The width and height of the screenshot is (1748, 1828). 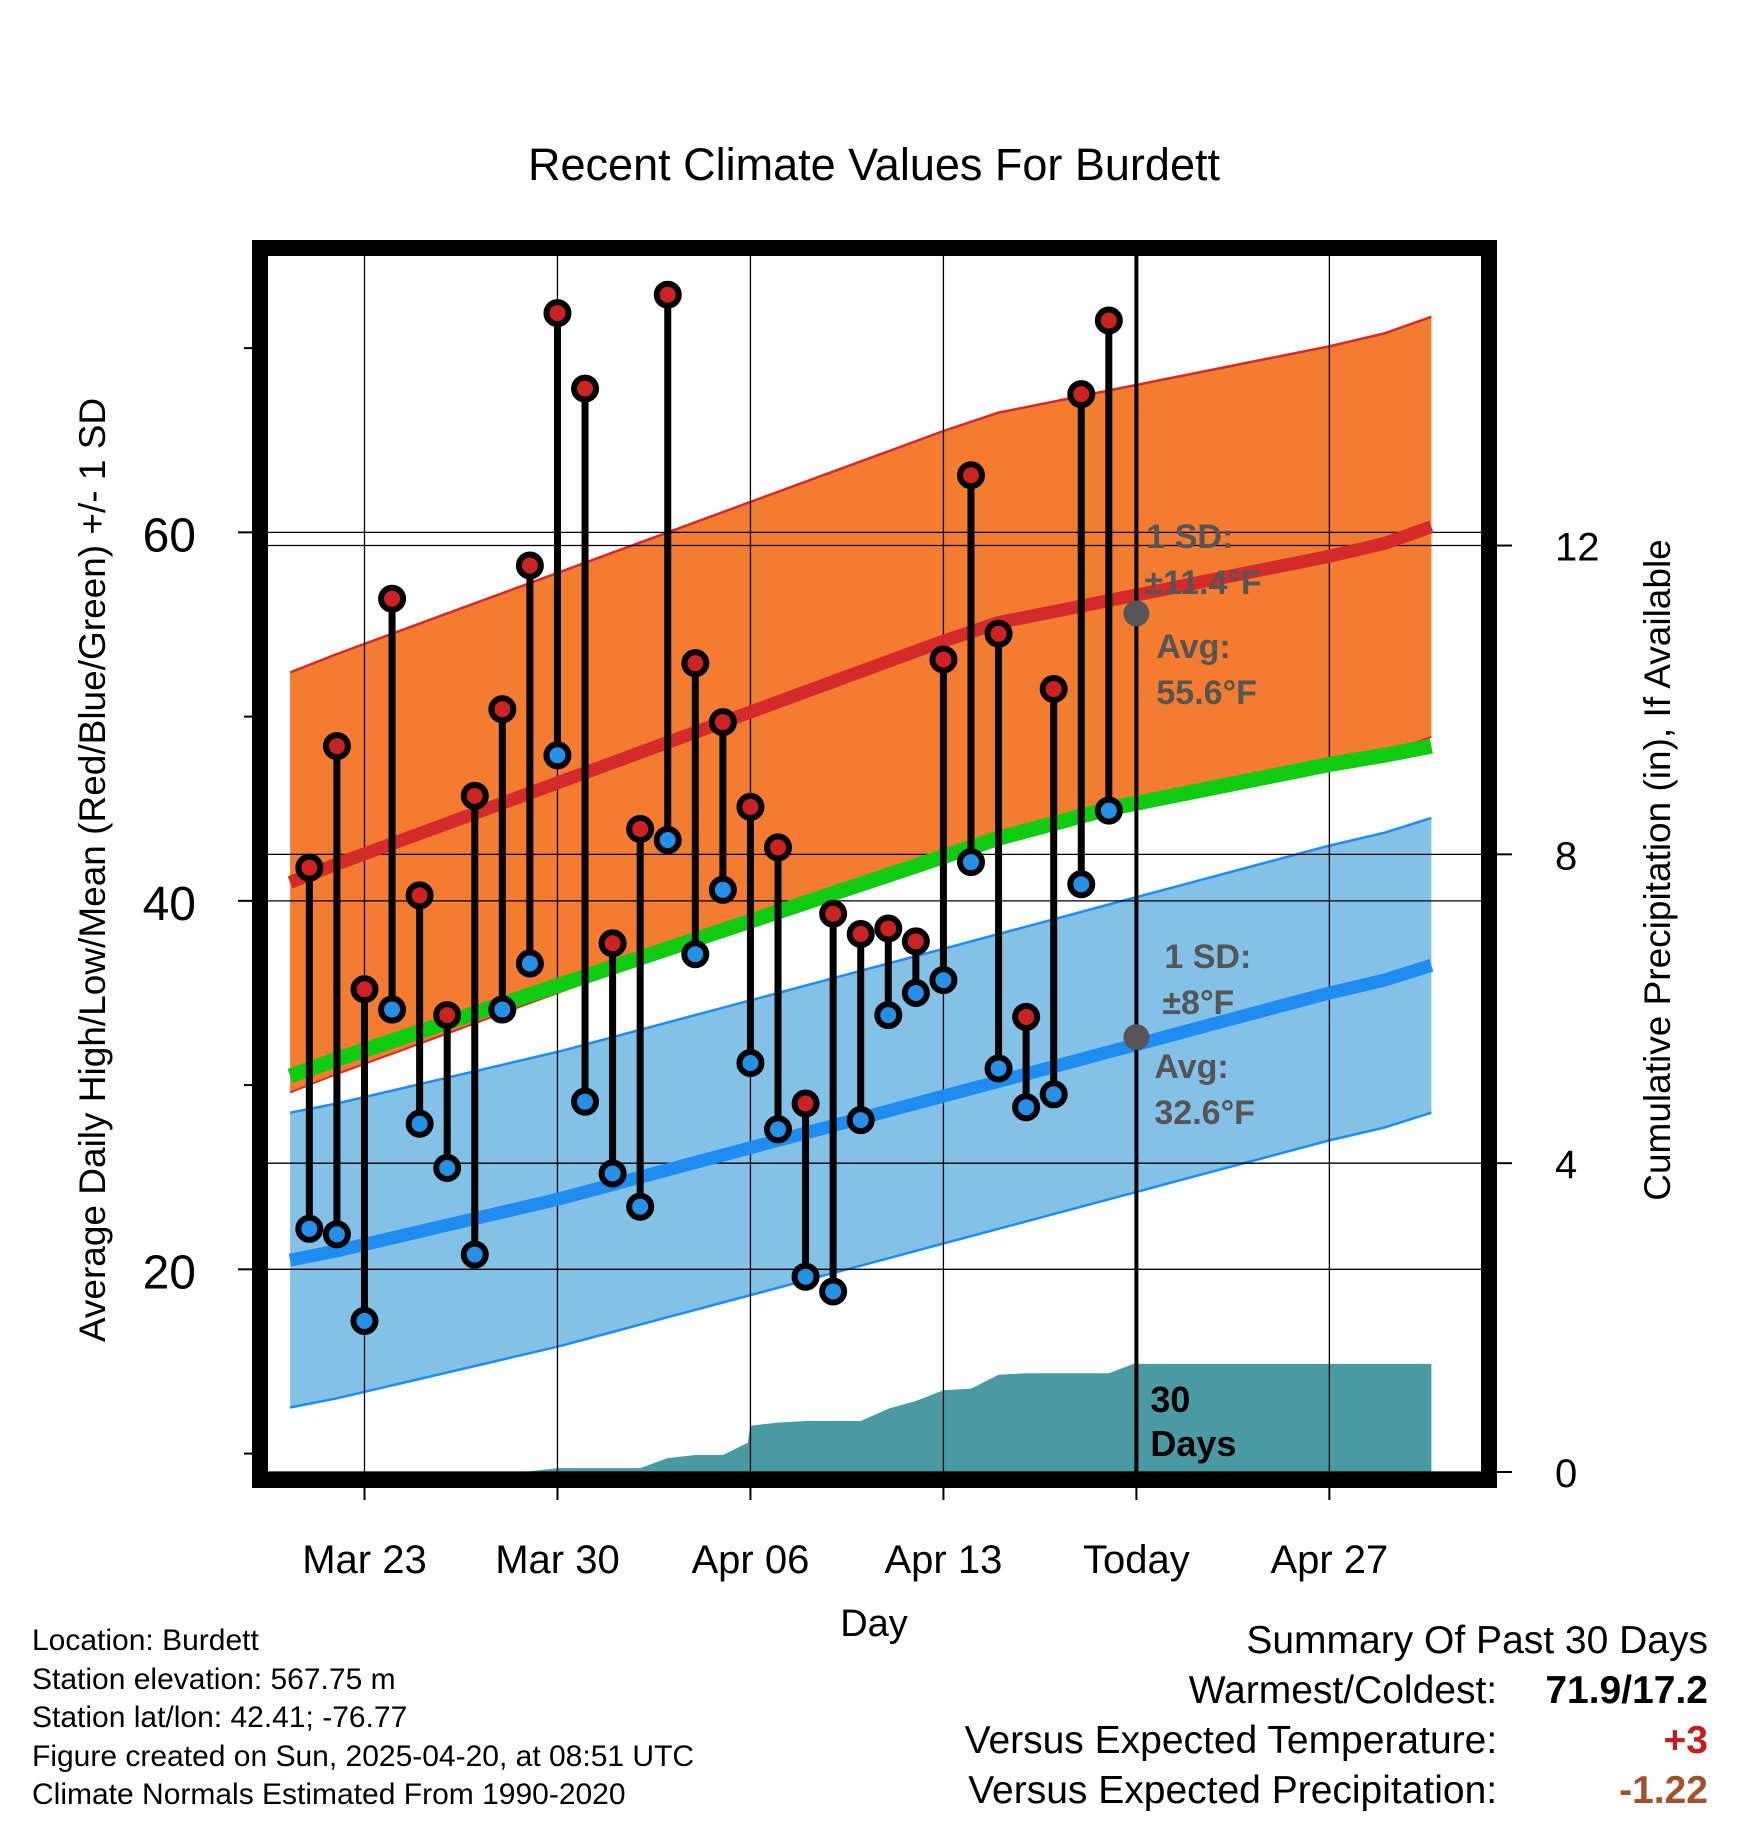 What do you see at coordinates (1663, 1790) in the screenshot?
I see `summary-precip-value: -1.22` at bounding box center [1663, 1790].